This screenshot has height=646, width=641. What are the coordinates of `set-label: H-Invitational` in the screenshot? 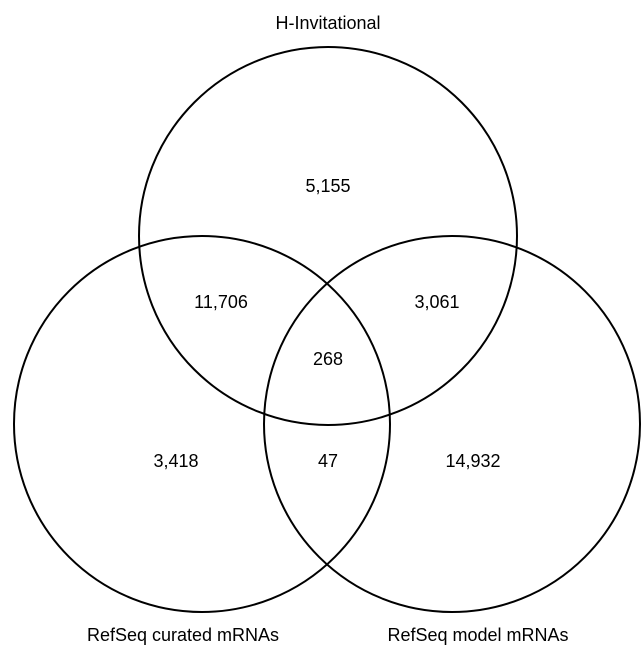 It's located at (327, 23).